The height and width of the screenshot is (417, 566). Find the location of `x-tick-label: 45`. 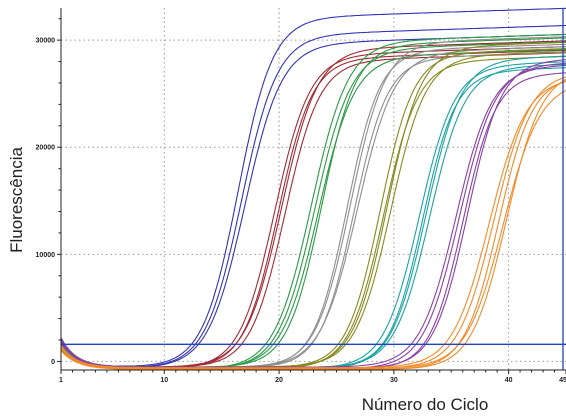

x-tick-label: 45 is located at coordinates (562, 380).